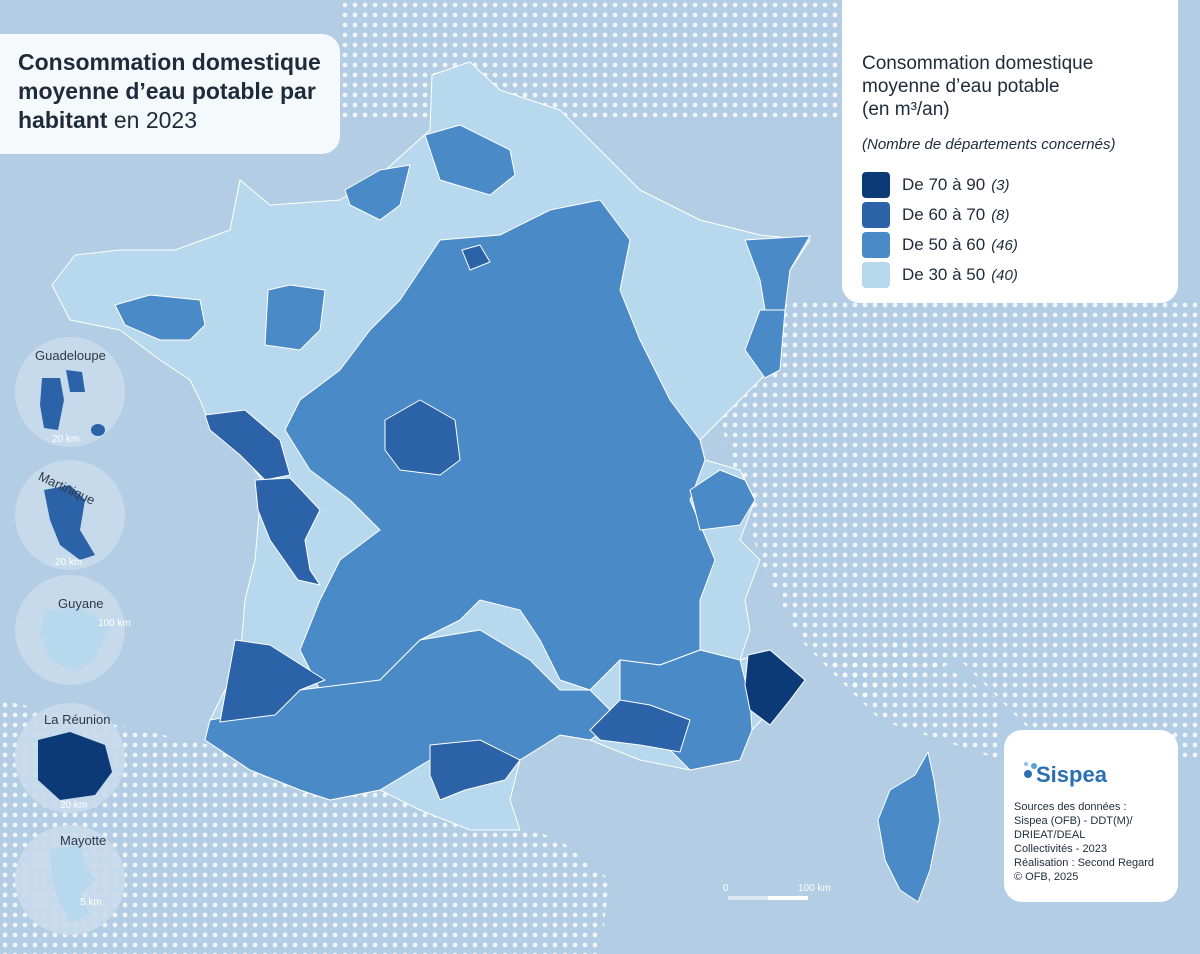  I want to click on legend-title-line1: Consommation domestique, so click(978, 63).